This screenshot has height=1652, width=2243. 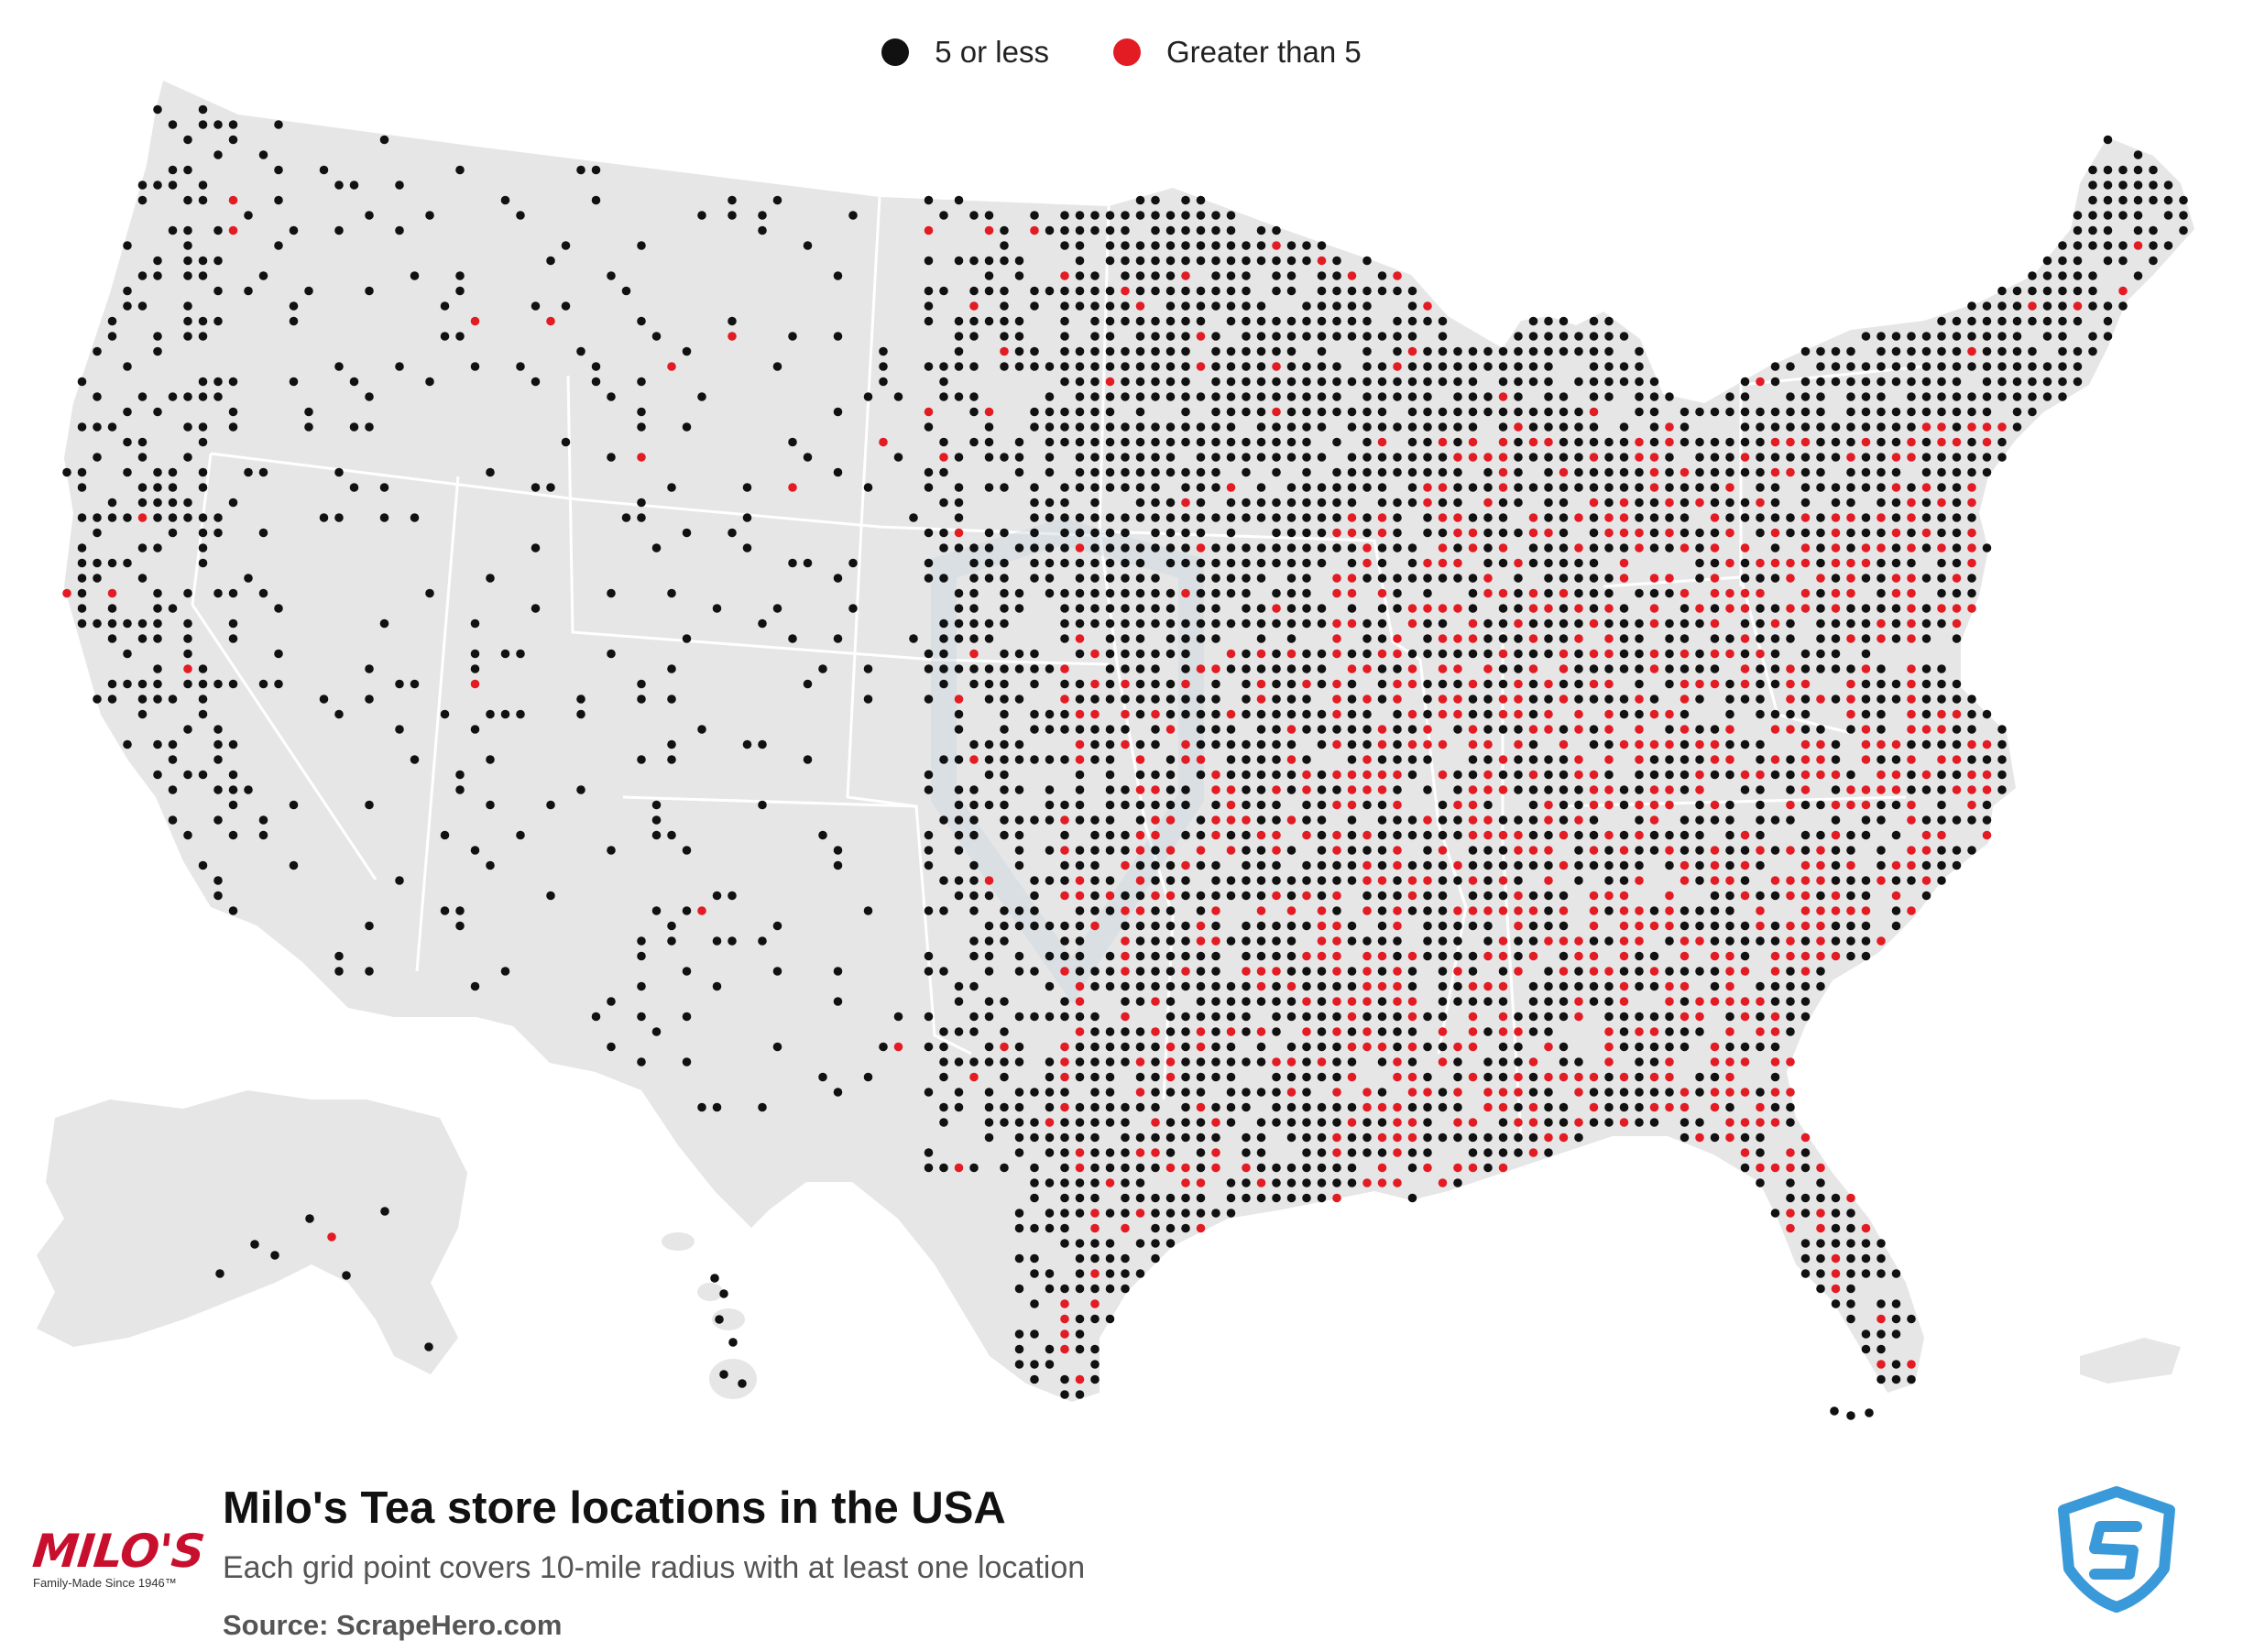 I want to click on scrapehero-shield-icon, so click(x=2116, y=1549).